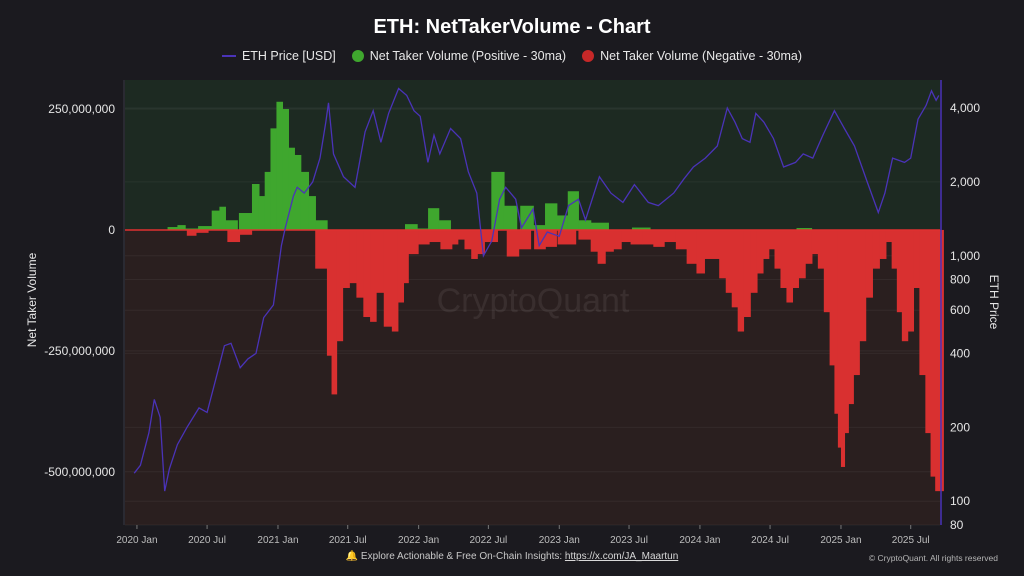 This screenshot has height=576, width=1024. I want to click on x-tick-label: 2025 Jul, so click(911, 540).